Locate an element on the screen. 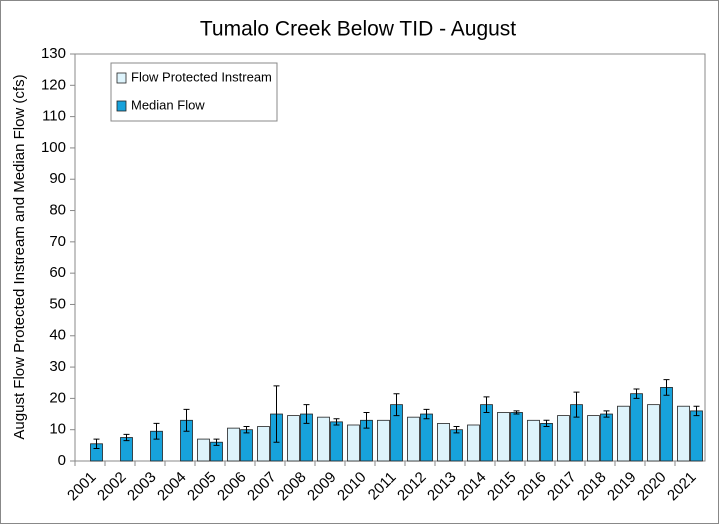 Image resolution: width=719 pixels, height=524 pixels. y-tick-label: 10 is located at coordinates (57, 429).